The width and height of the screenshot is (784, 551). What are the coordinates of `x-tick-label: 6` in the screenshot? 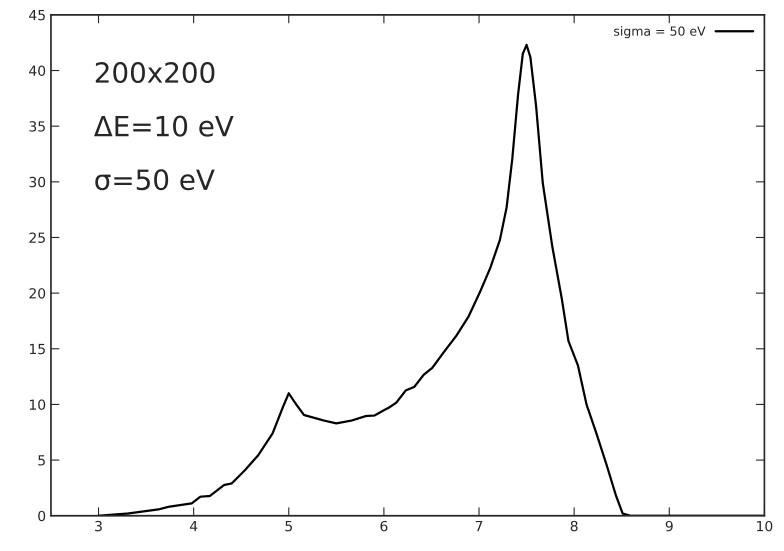 It's located at (384, 526).